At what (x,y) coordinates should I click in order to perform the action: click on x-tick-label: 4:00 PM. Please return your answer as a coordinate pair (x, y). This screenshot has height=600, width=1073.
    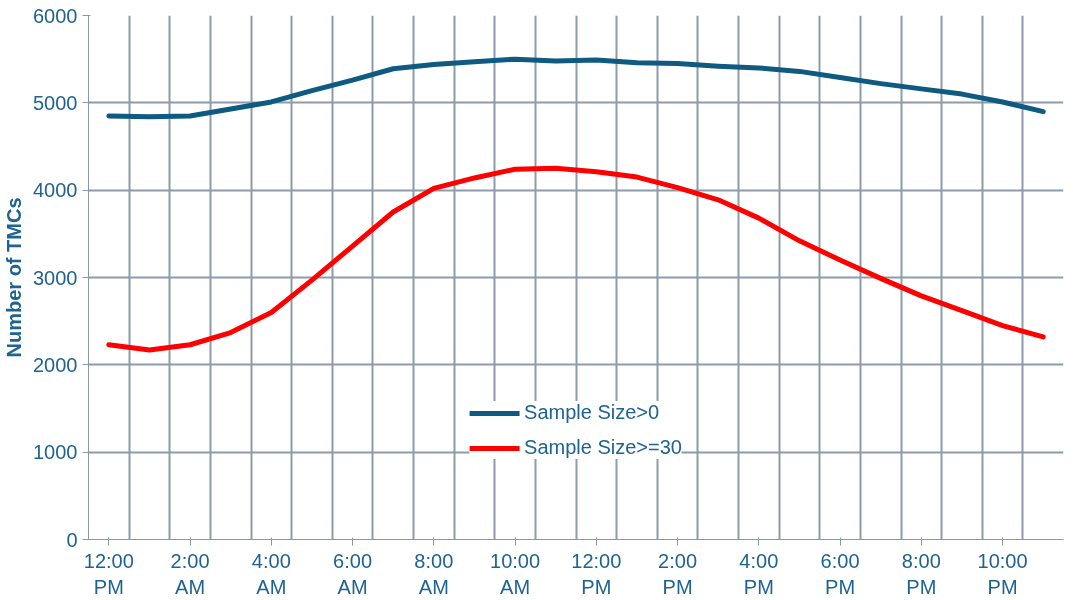
    Looking at the image, I should click on (759, 573).